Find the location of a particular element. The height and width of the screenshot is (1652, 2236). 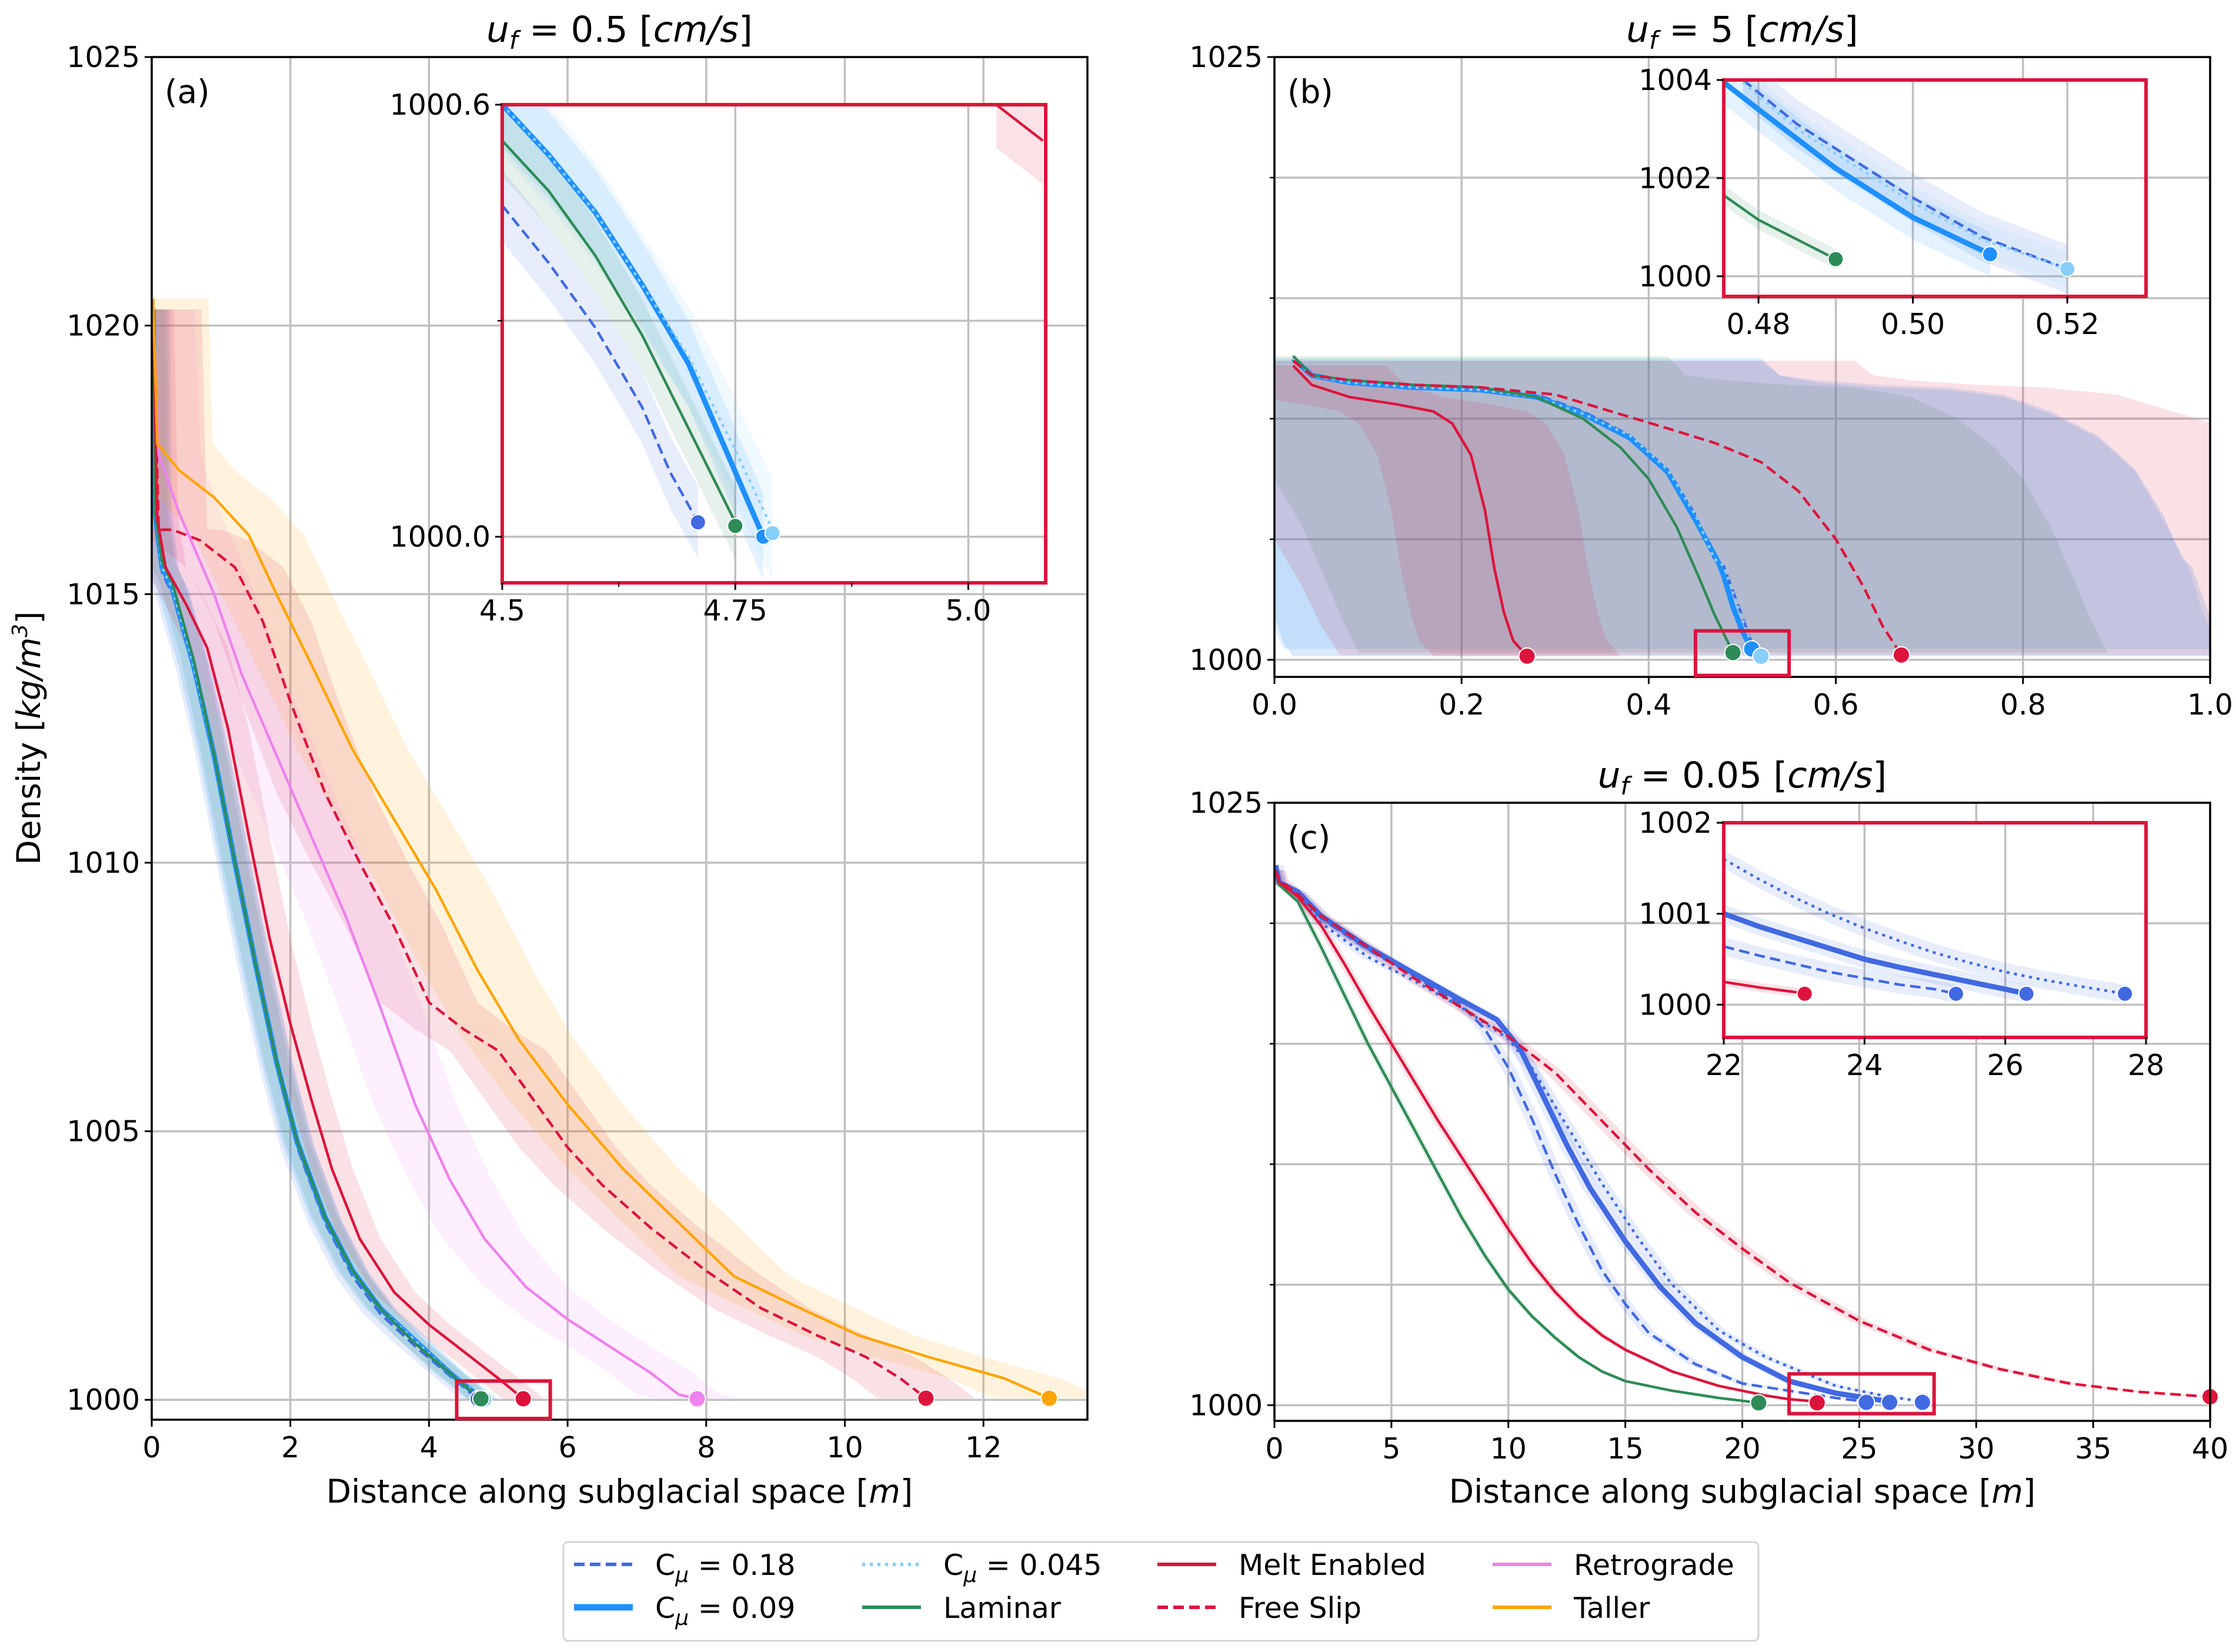

endpoint-marker-taller is located at coordinates (1049, 1398).